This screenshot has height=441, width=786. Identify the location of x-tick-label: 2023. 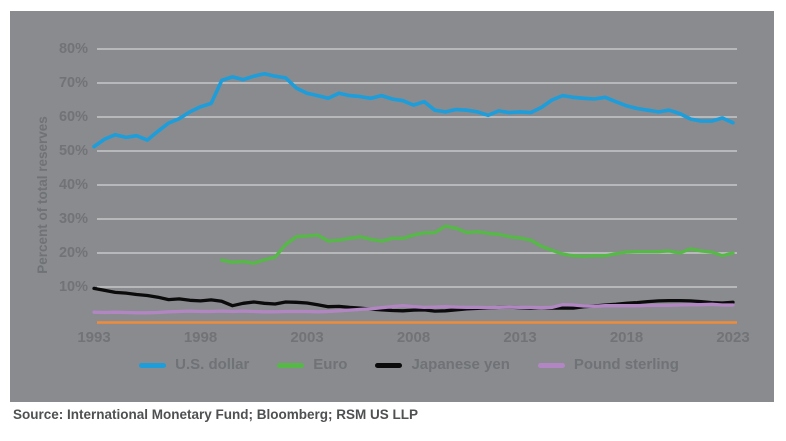
(733, 337).